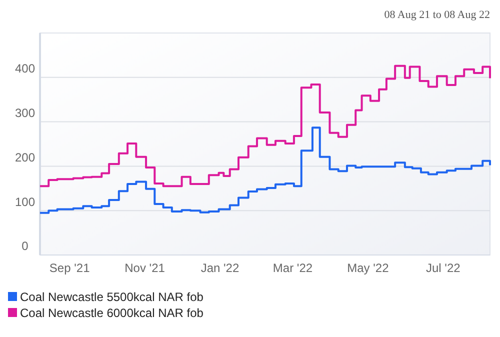 The width and height of the screenshot is (500, 337). Describe the element at coordinates (112, 297) in the screenshot. I see `legend-label: Coal Newcastle 5500kcal NAR fob` at that location.